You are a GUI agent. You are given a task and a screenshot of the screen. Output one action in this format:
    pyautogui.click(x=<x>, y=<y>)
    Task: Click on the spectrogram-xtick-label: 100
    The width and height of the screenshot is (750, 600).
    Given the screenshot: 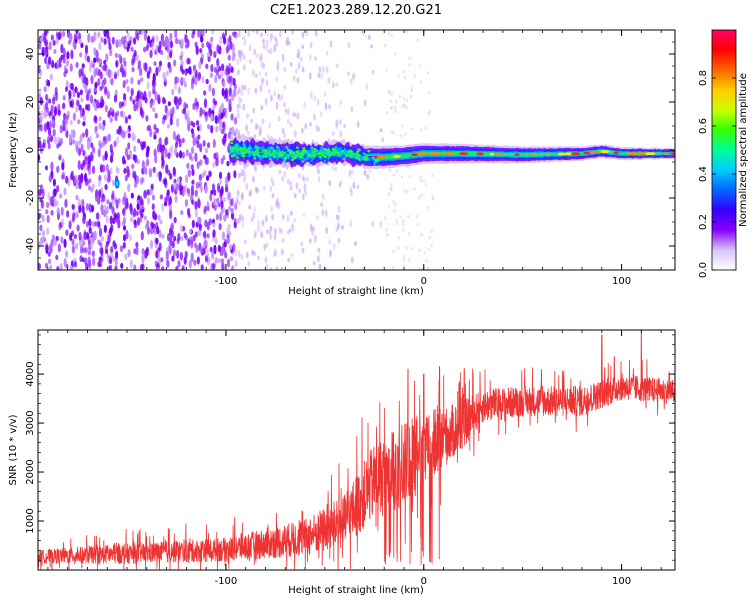 What is the action you would take?
    pyautogui.click(x=621, y=281)
    